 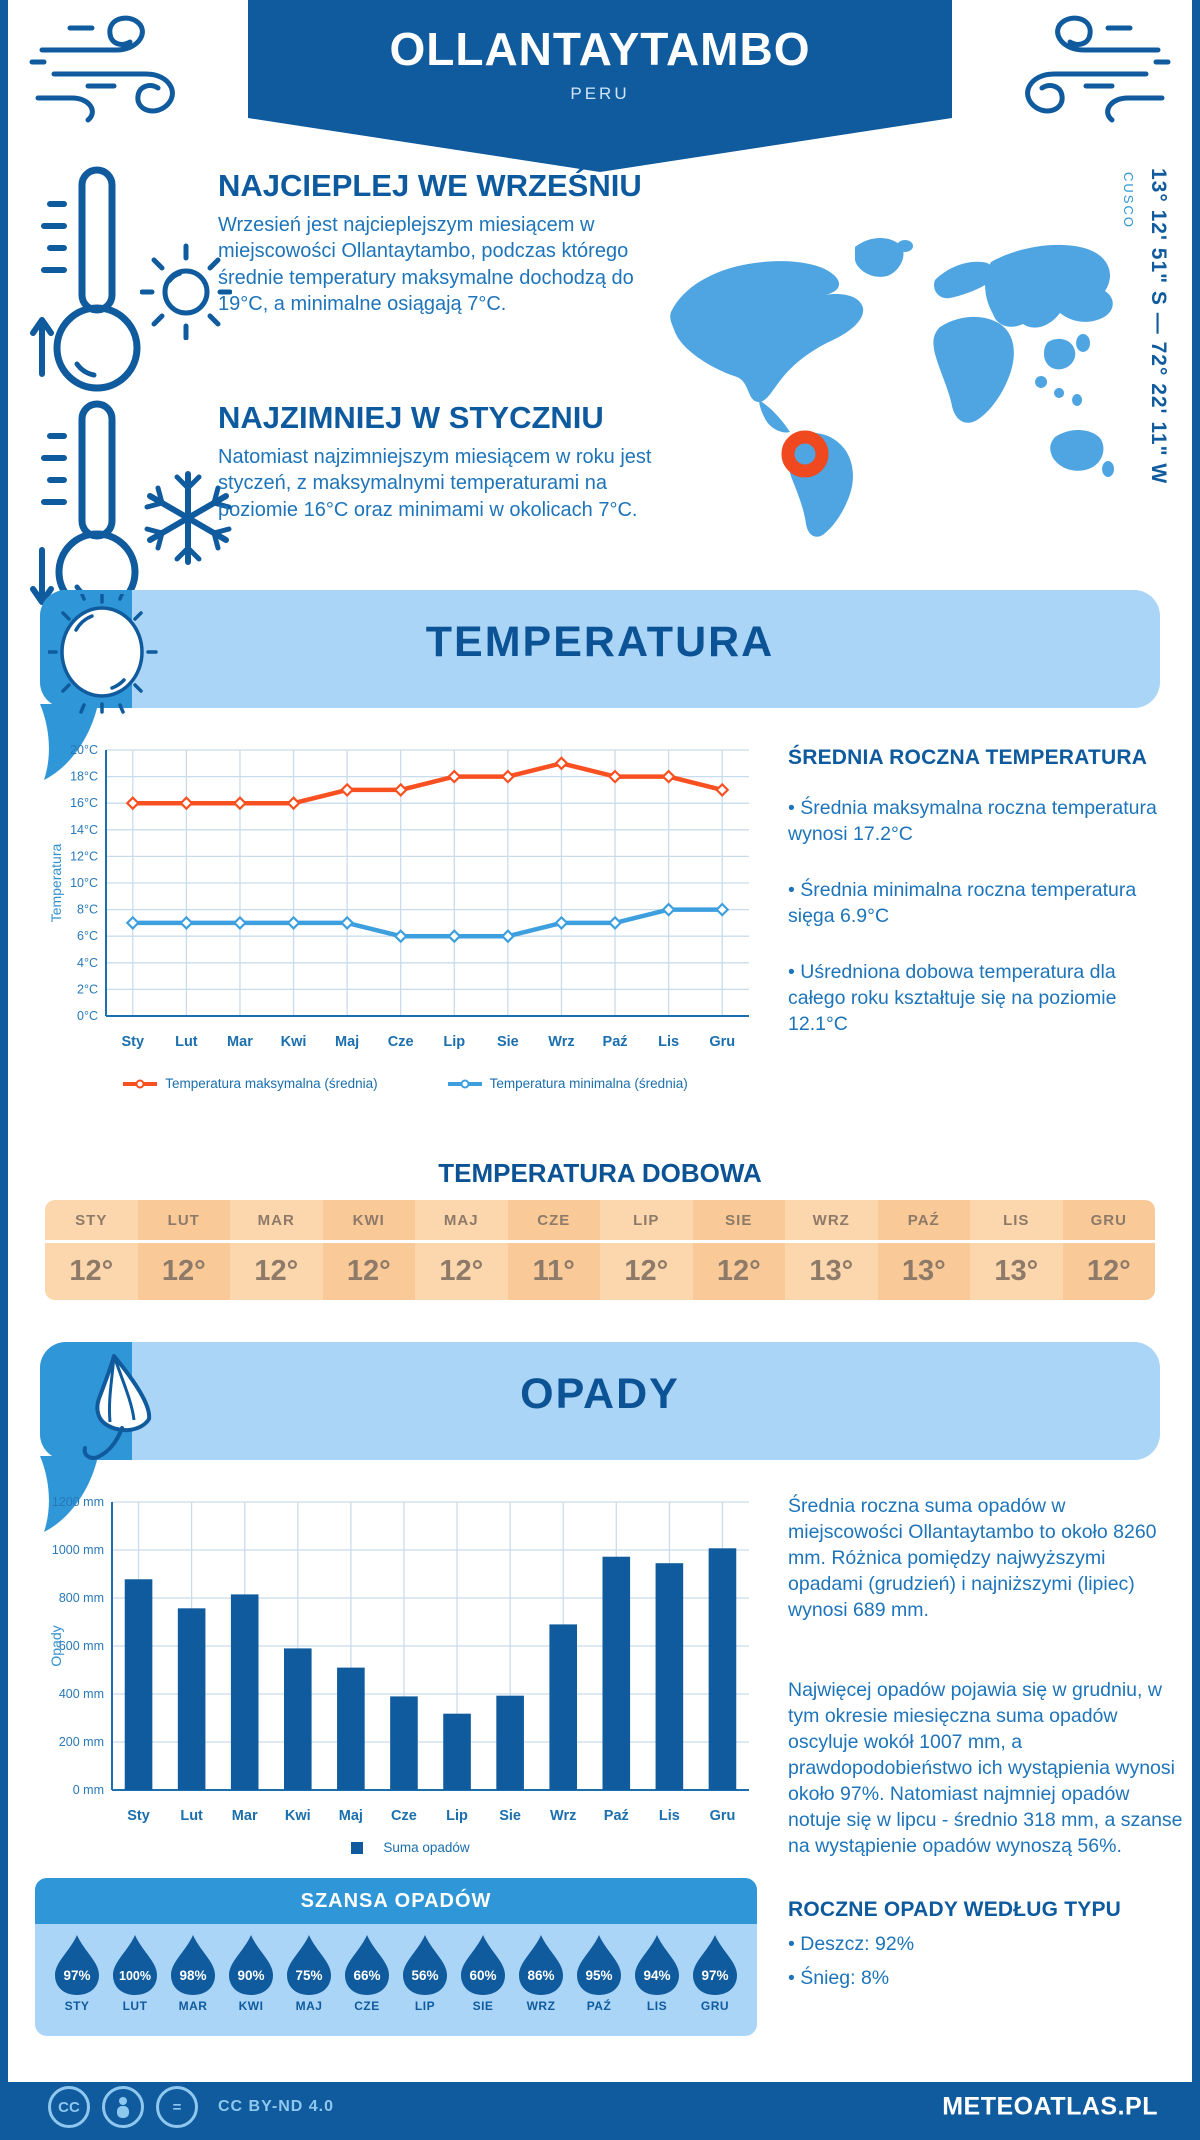 I want to click on legend-item: Suma opadów, so click(x=405, y=1847).